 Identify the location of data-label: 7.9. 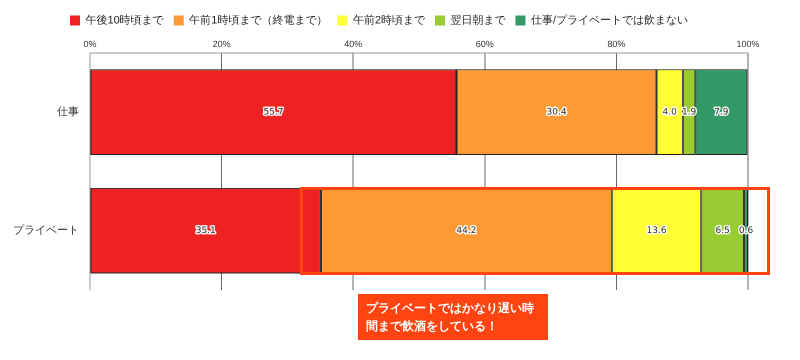
(721, 112).